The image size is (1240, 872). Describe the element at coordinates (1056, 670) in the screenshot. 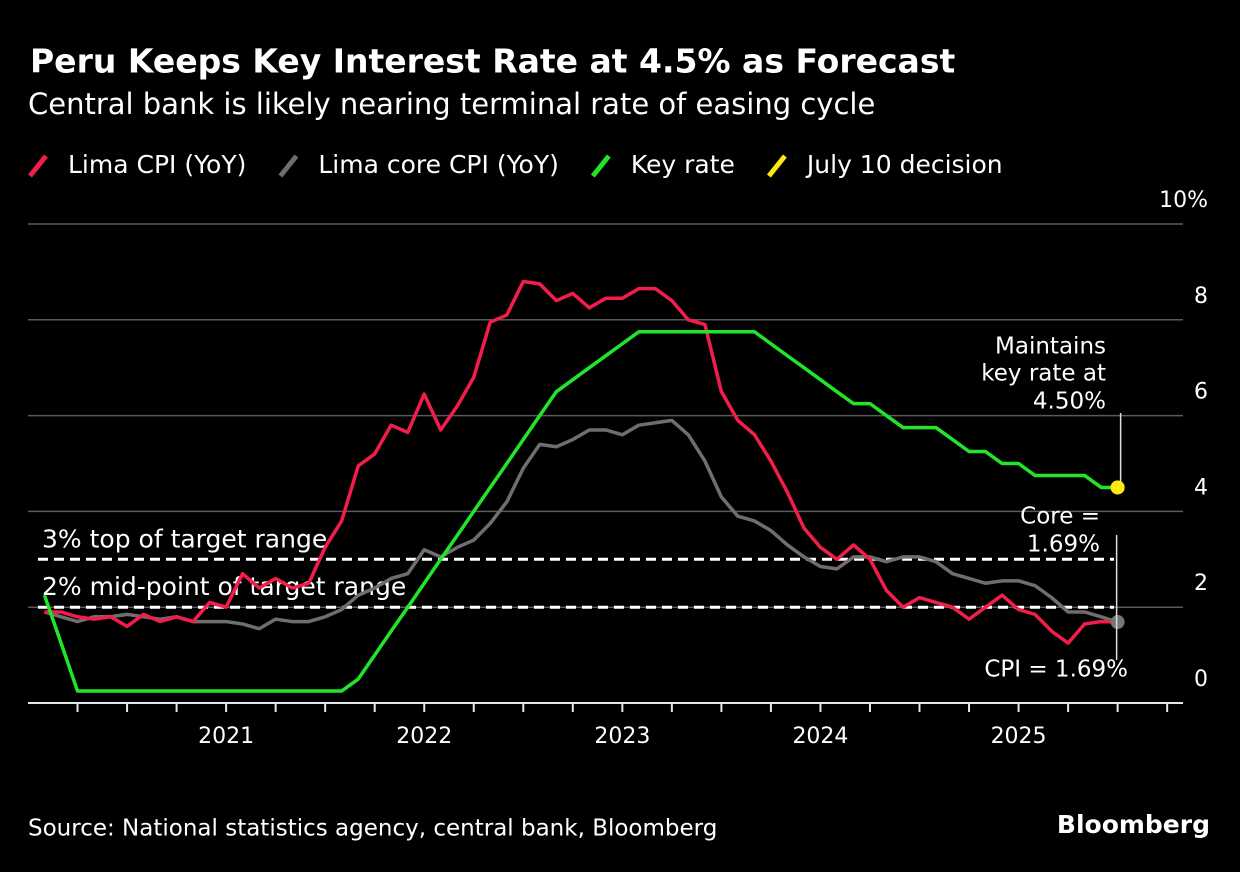

I see `annotation-text: CPI = 1.69%` at that location.